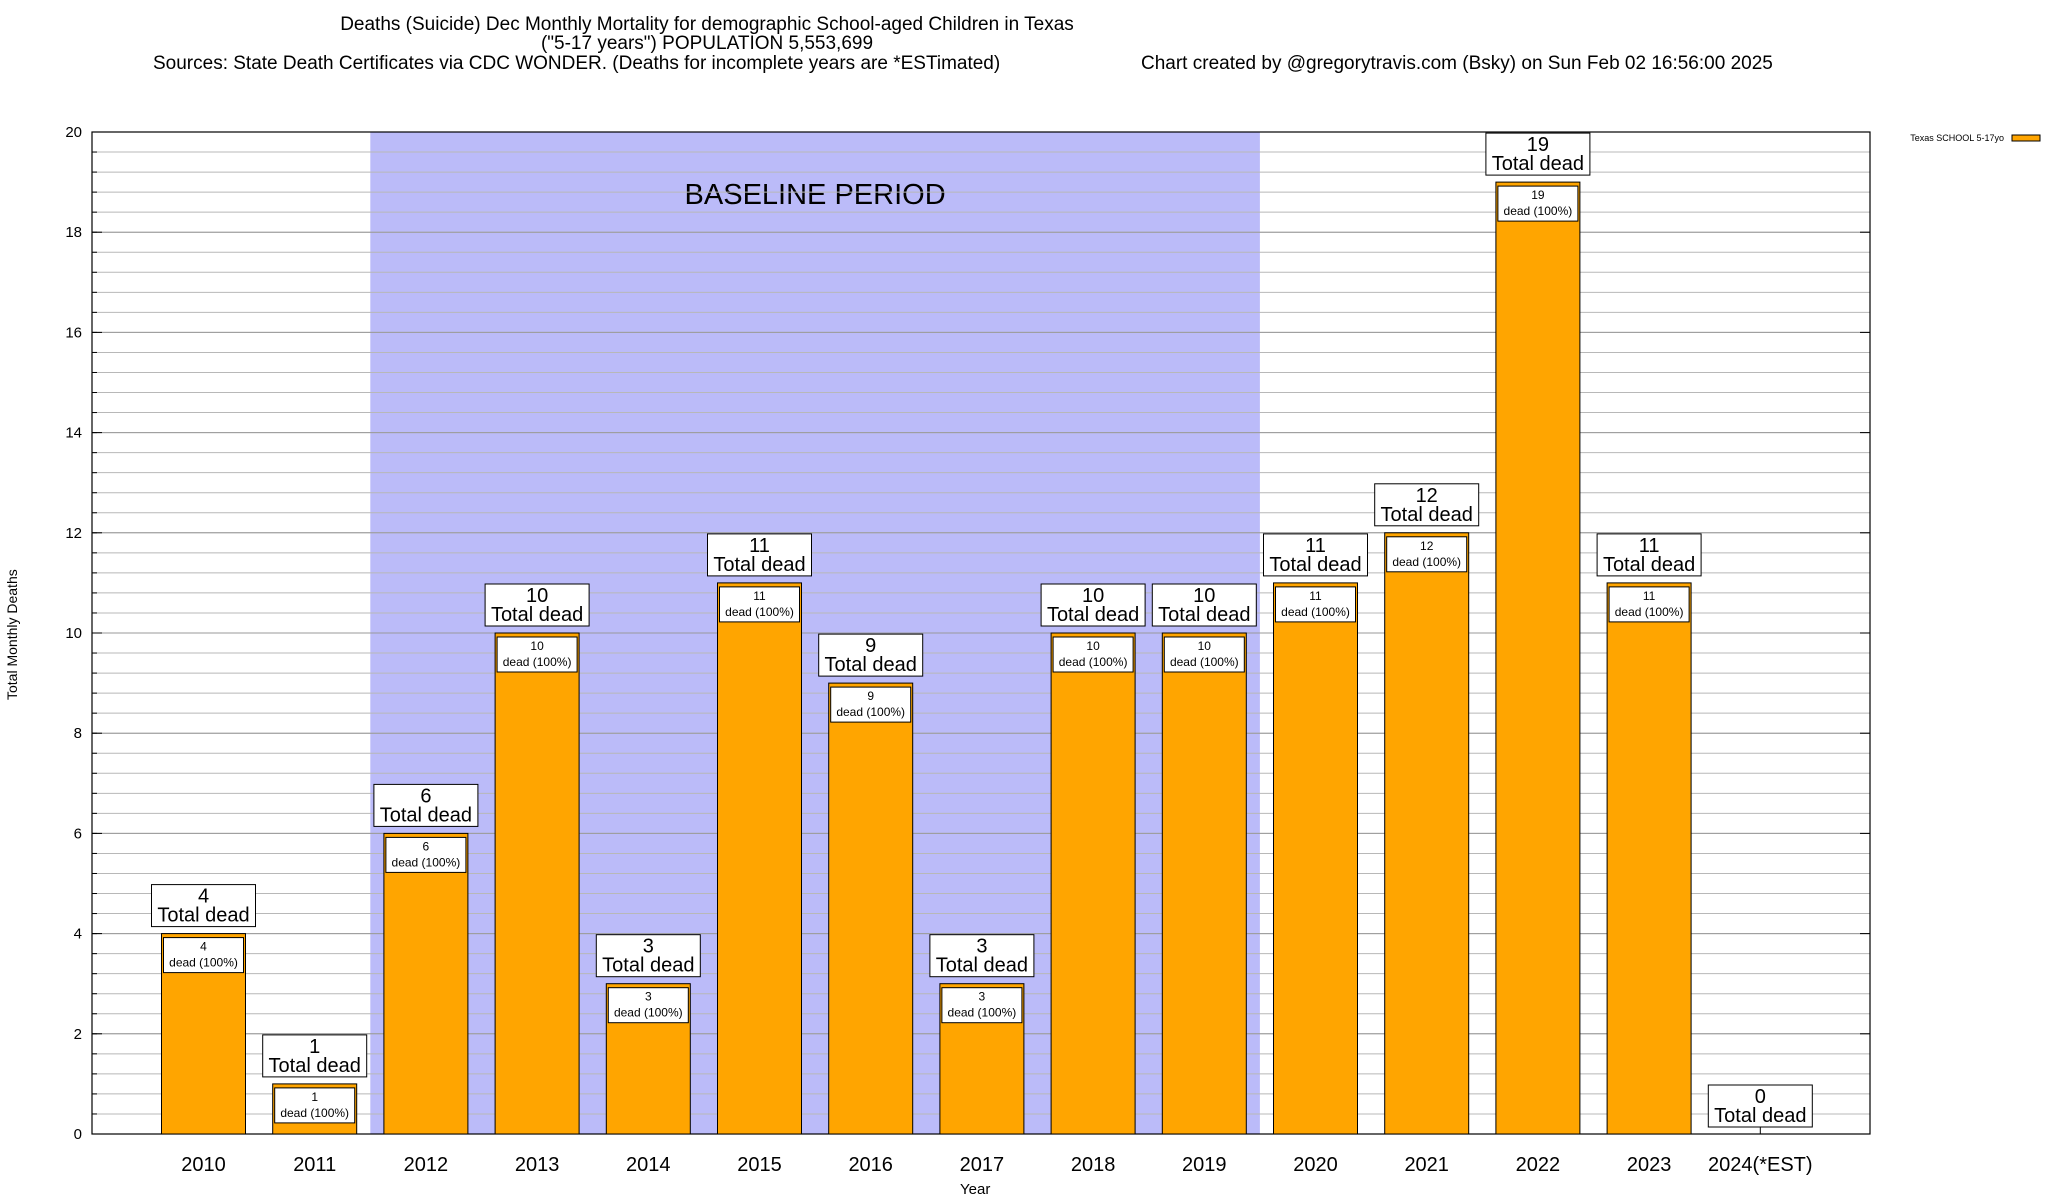  I want to click on total-label-value: 12, so click(1427, 496).